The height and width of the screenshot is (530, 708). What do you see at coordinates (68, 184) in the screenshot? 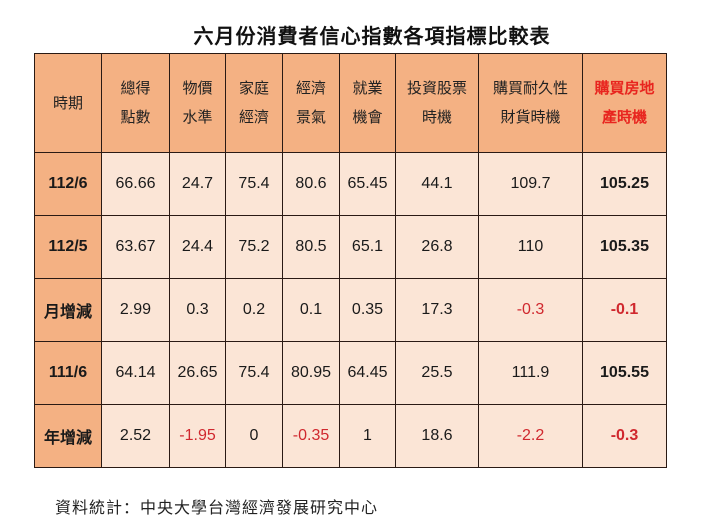
I see `row-label: 112/6` at bounding box center [68, 184].